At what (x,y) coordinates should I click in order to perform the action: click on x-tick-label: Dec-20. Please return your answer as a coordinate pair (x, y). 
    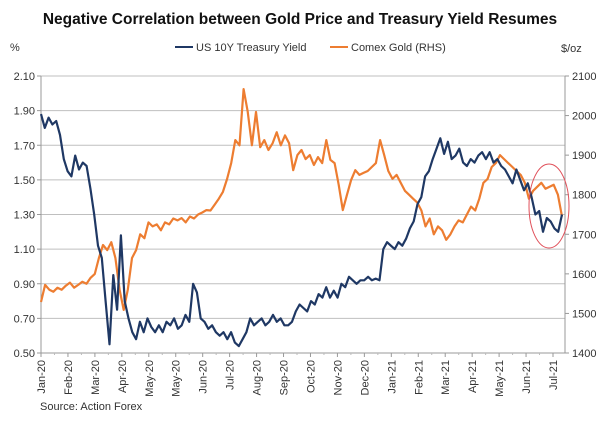
    Looking at the image, I should click on (365, 377).